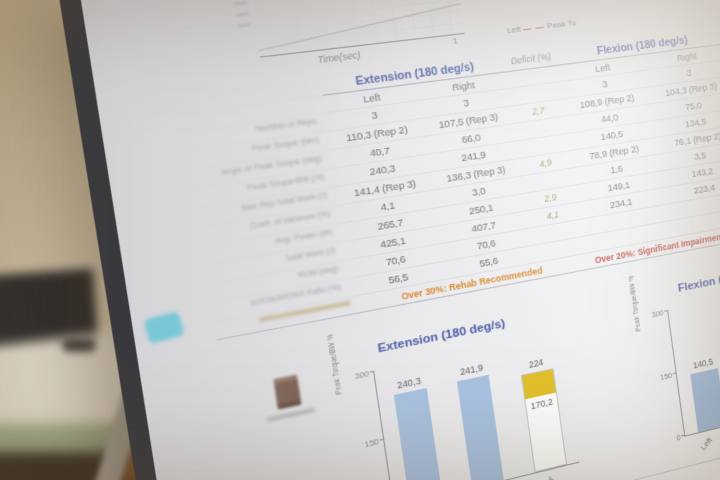  I want to click on x-category-label: Left, so click(706, 443).